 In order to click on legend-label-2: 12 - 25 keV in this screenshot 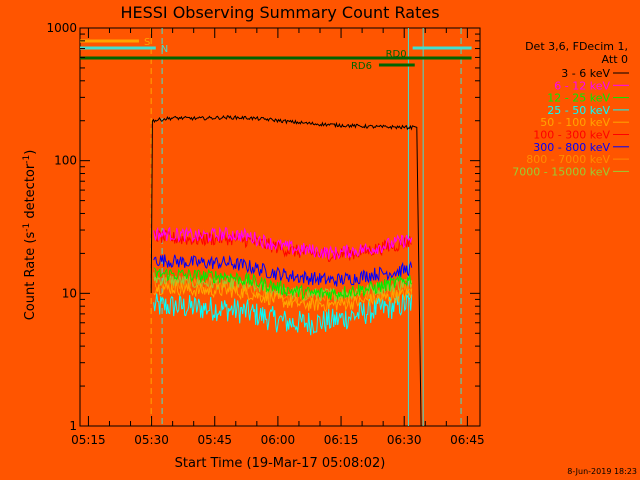, I will do `click(578, 98)`.